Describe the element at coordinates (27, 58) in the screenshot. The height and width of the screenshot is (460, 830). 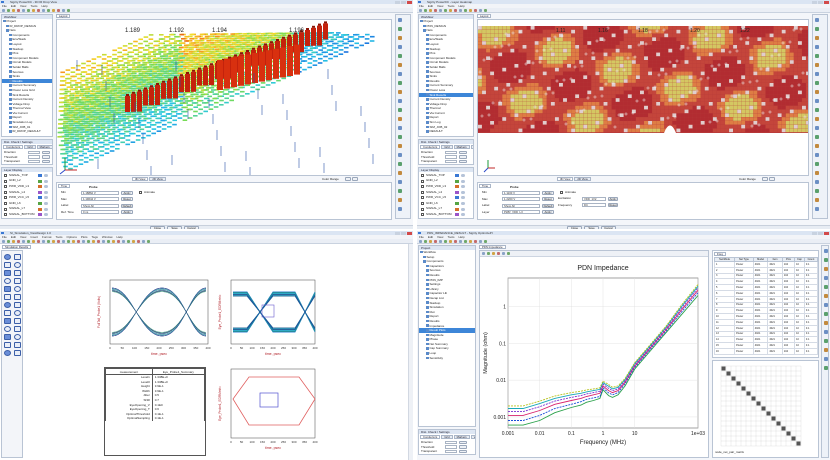
I see `tree-item: Component Models` at that location.